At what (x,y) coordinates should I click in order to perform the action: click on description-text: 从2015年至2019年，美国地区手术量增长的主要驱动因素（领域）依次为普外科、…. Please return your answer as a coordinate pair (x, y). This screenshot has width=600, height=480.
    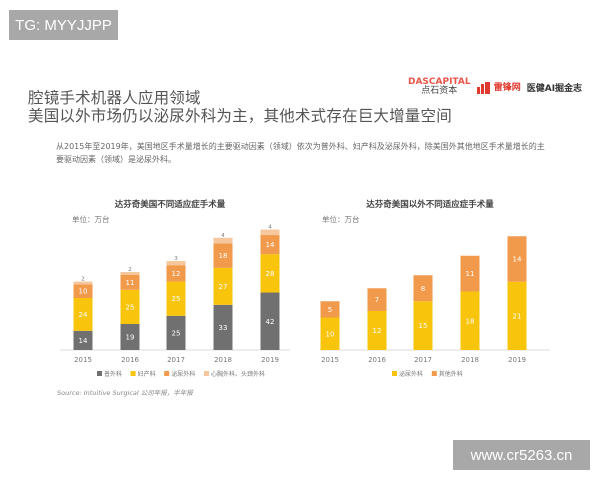
    Looking at the image, I should click on (300, 153).